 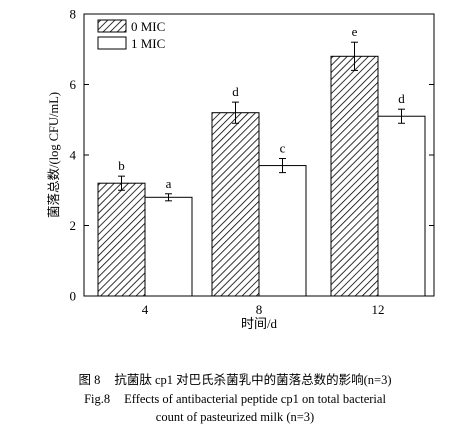 What do you see at coordinates (53, 155) in the screenshot?
I see `y-axis-label: 菌落总数/(log CFU/mL)` at bounding box center [53, 155].